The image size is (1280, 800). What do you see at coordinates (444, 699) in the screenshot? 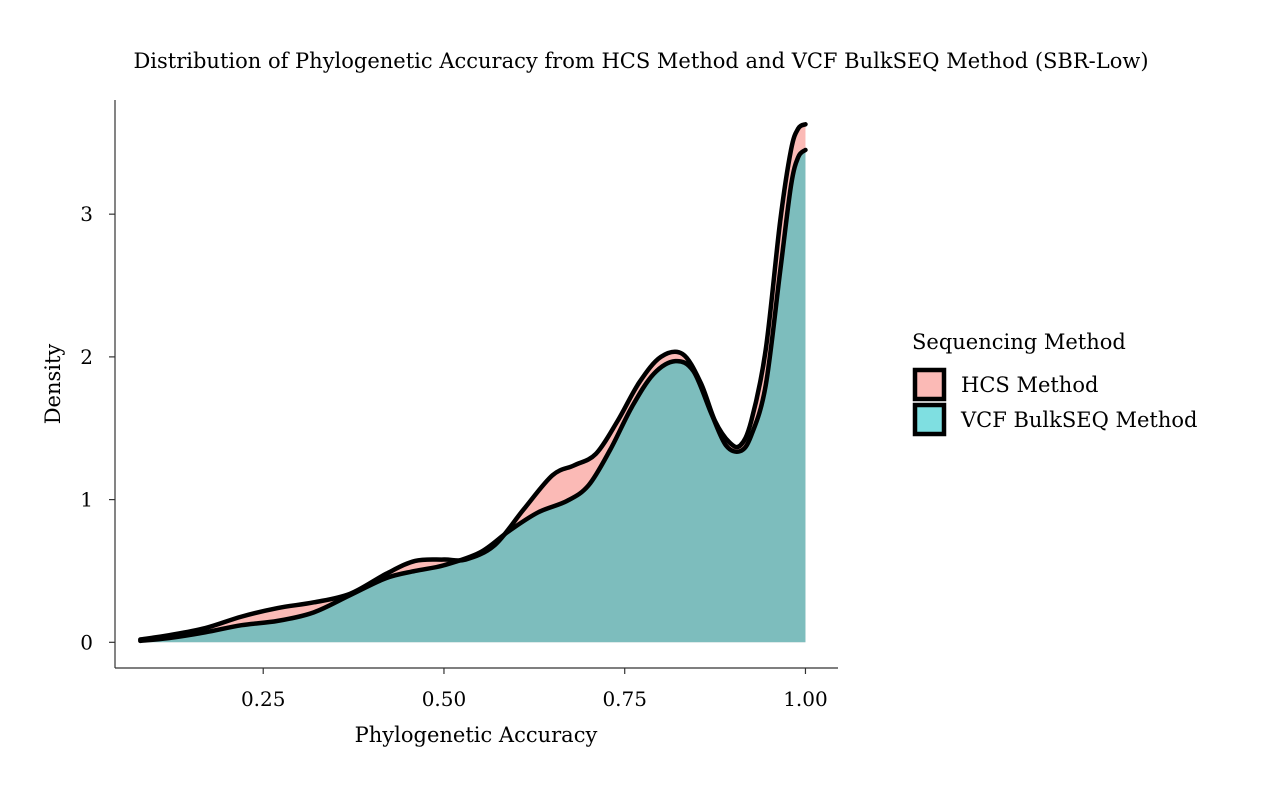
I see `x-tick-label: 0.50` at bounding box center [444, 699].